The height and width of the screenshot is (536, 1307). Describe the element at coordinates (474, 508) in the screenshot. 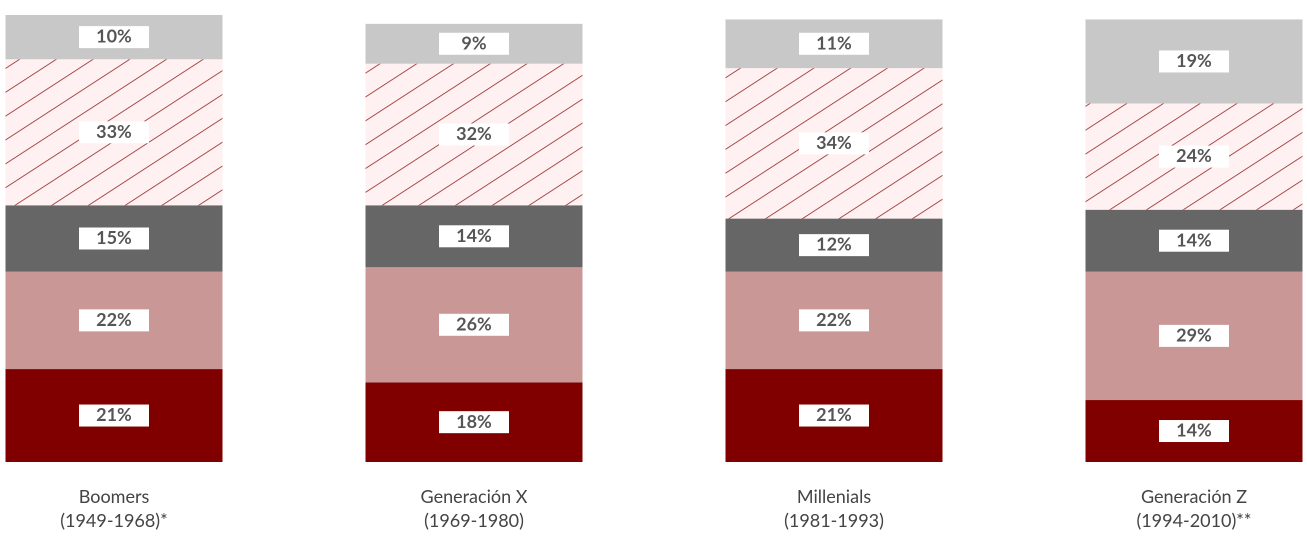

I see `x-tick-label: Generación X (1969-1980)` at that location.